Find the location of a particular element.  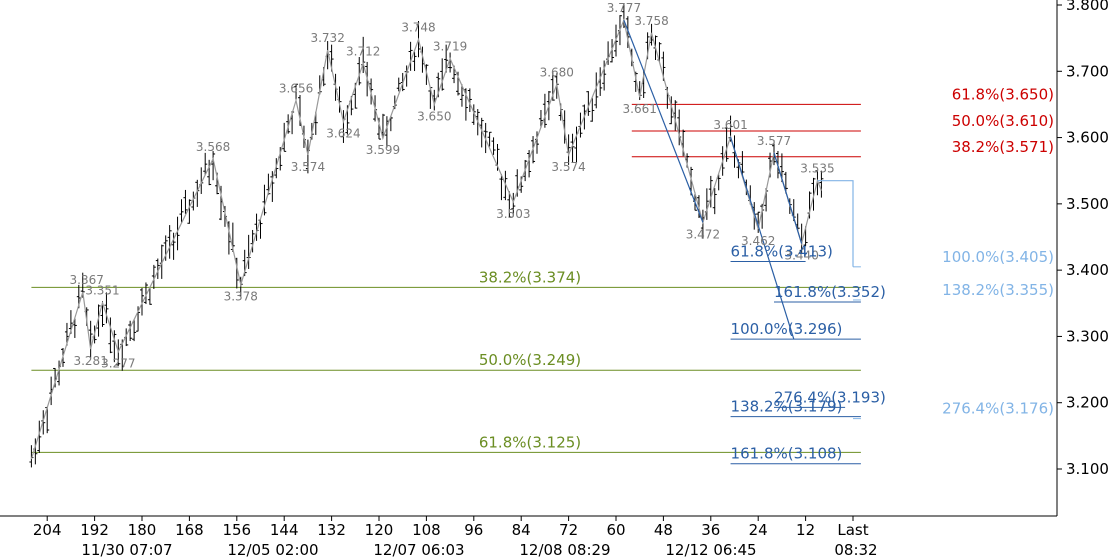

x-date-label: 08:32 is located at coordinates (855, 550).